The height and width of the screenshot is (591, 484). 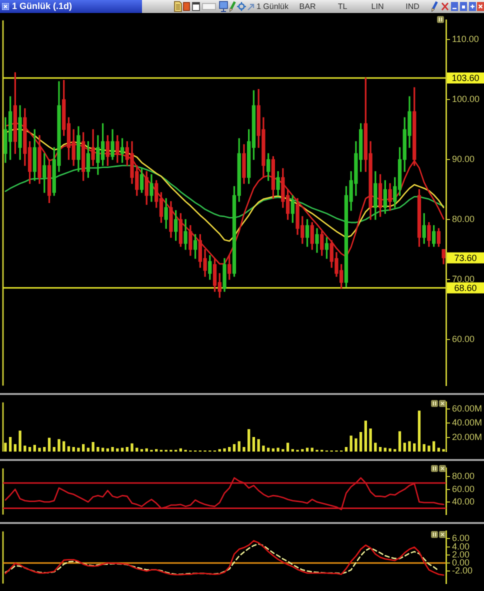 I want to click on y-tick-label: 40.00M, so click(x=467, y=423).